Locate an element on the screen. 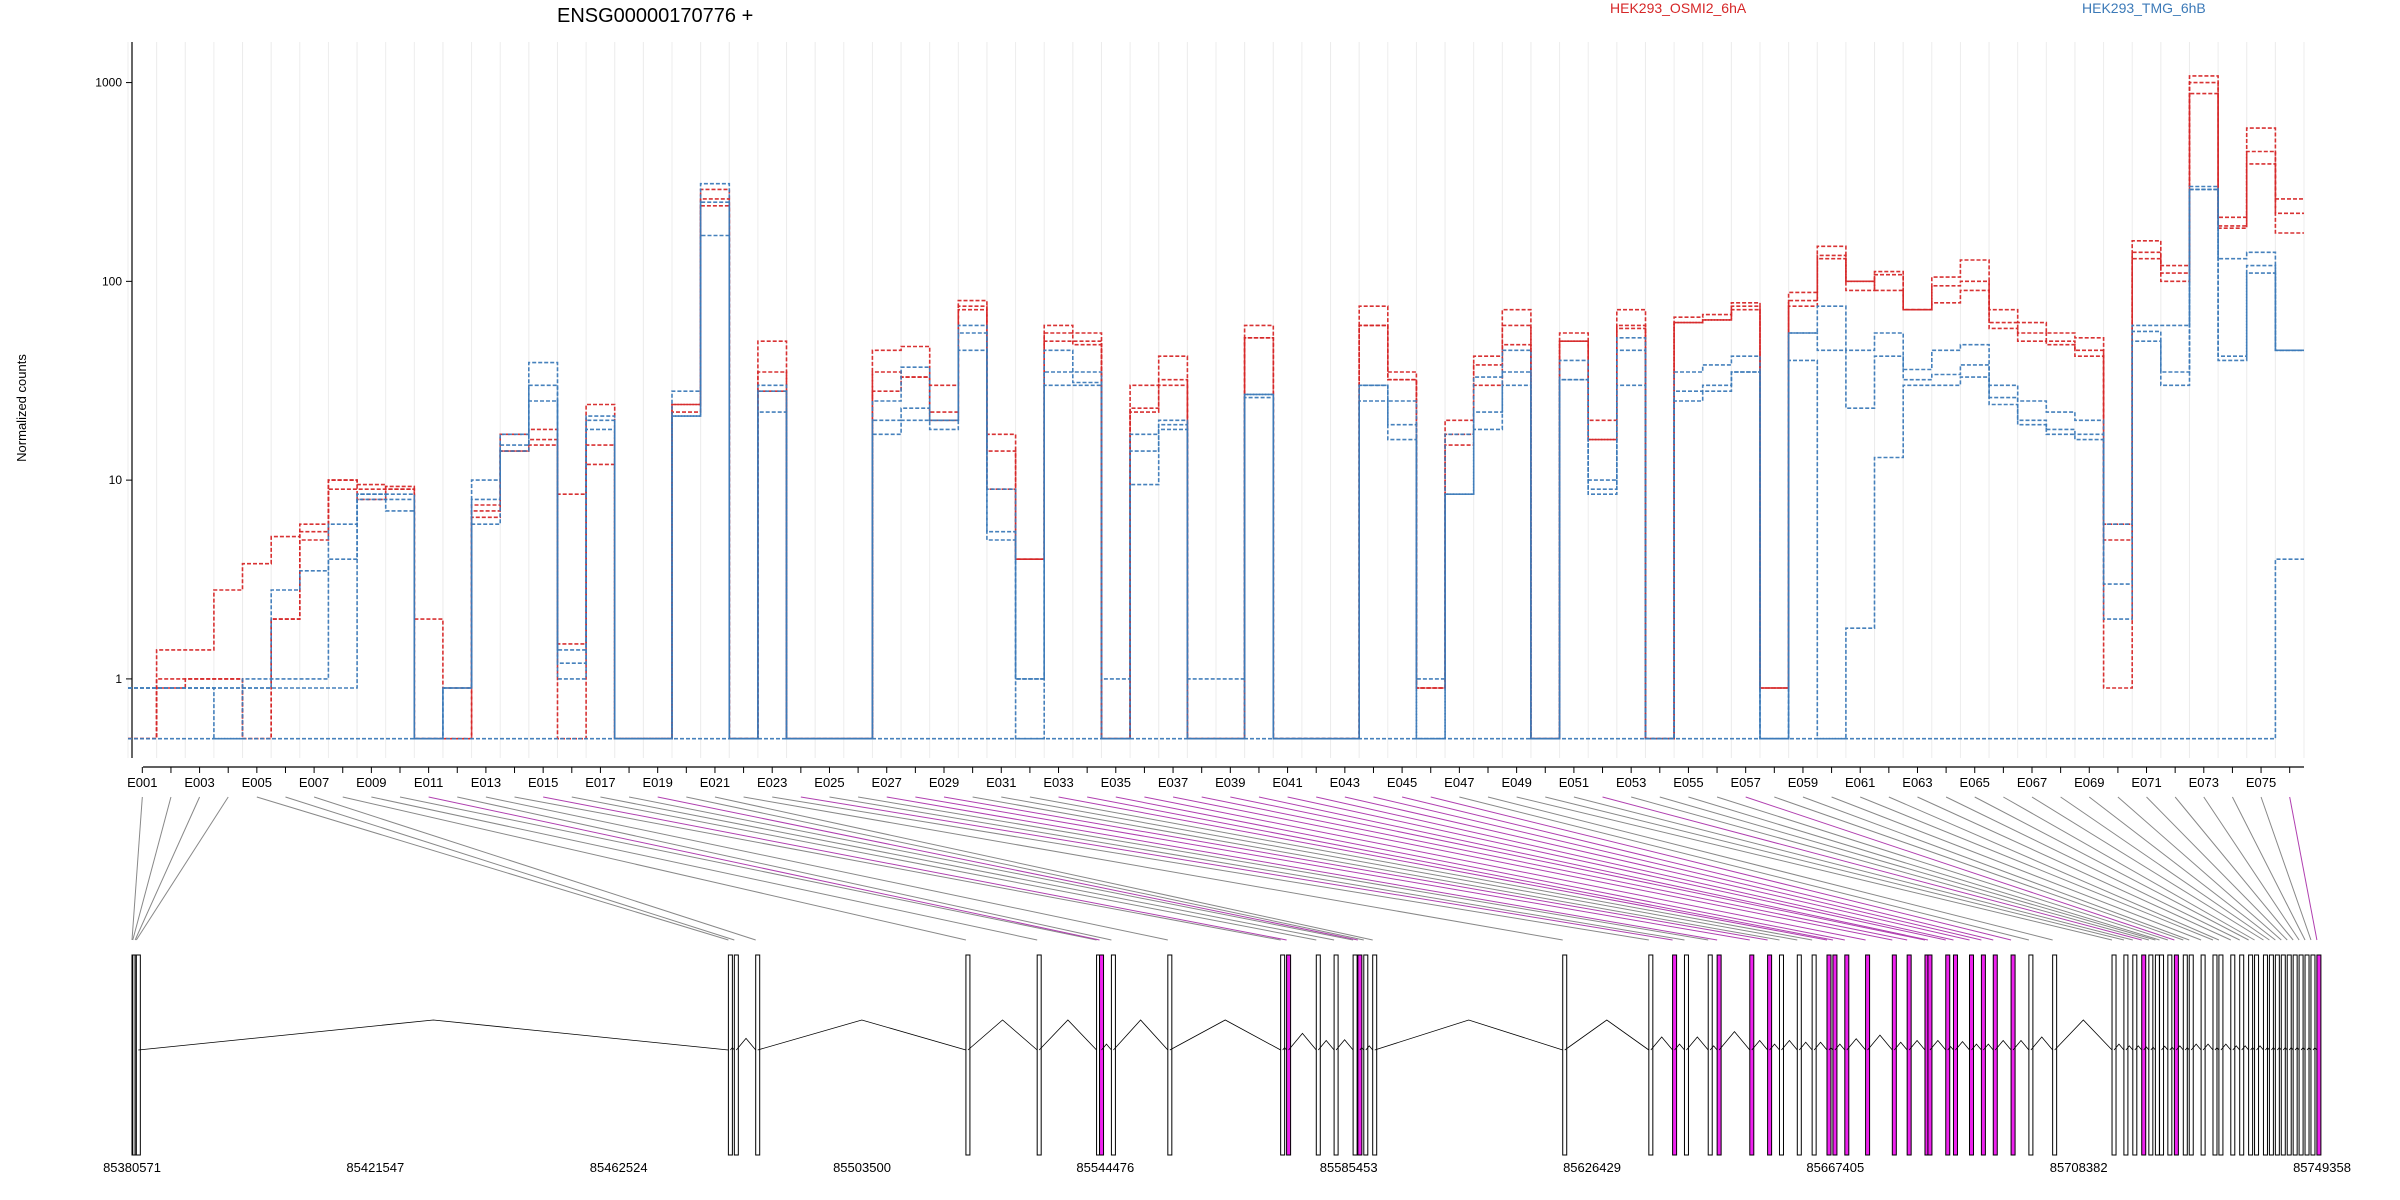  x-tick-label: E069 is located at coordinates (2089, 782).